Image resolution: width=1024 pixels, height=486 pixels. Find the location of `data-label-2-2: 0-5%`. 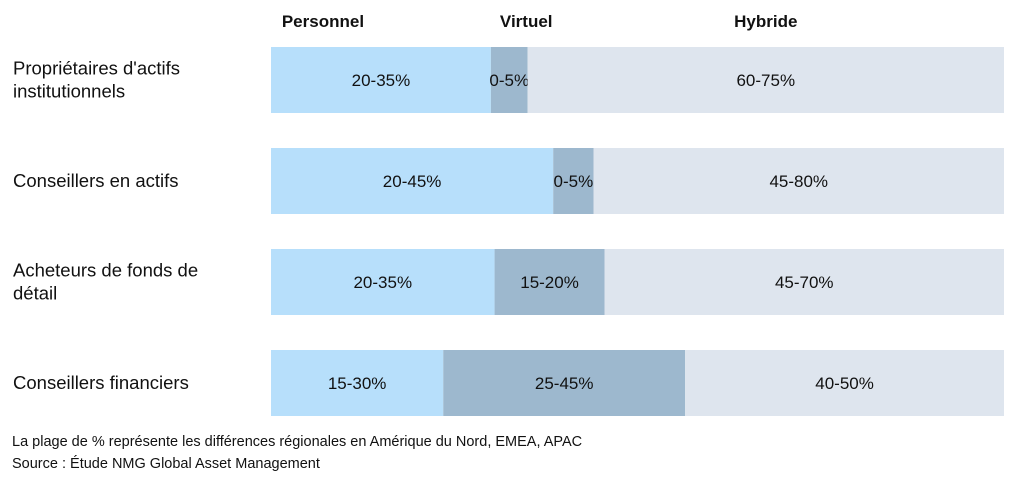

data-label-2-2: 0-5% is located at coordinates (574, 181).